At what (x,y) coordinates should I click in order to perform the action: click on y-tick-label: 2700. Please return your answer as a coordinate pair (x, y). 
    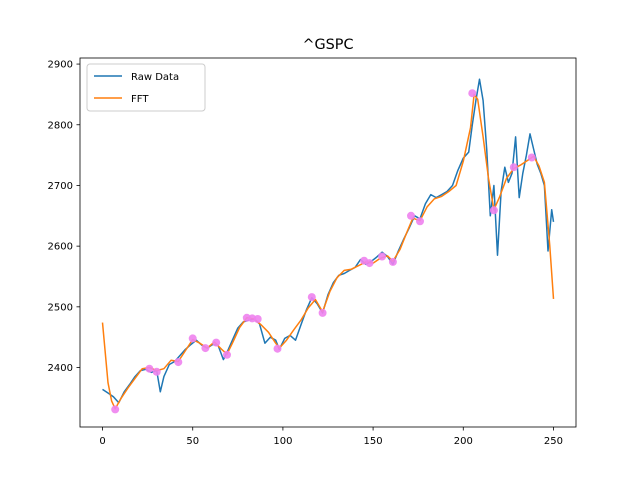
    Looking at the image, I should click on (60, 186).